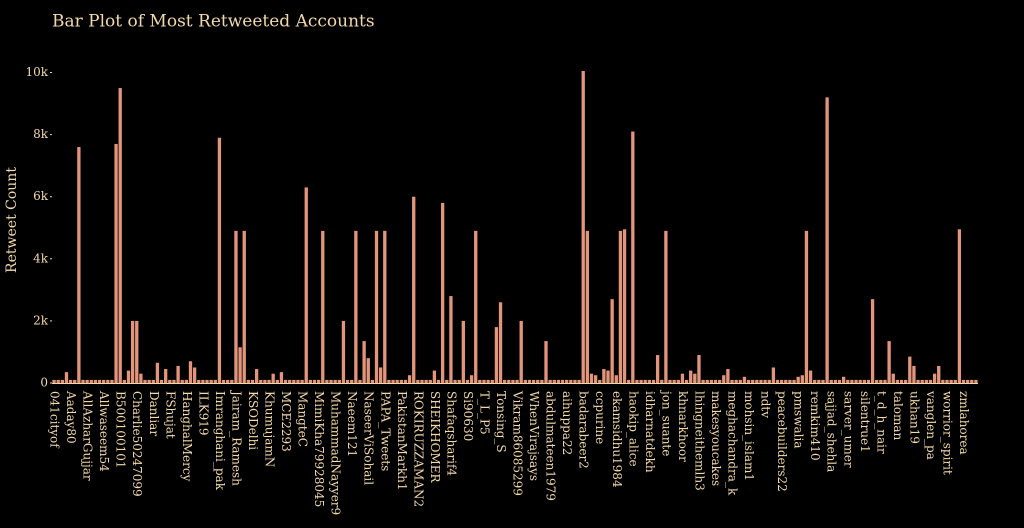  What do you see at coordinates (749, 436) in the screenshot?
I see `x-tick-label: mohsin_islam1` at bounding box center [749, 436].